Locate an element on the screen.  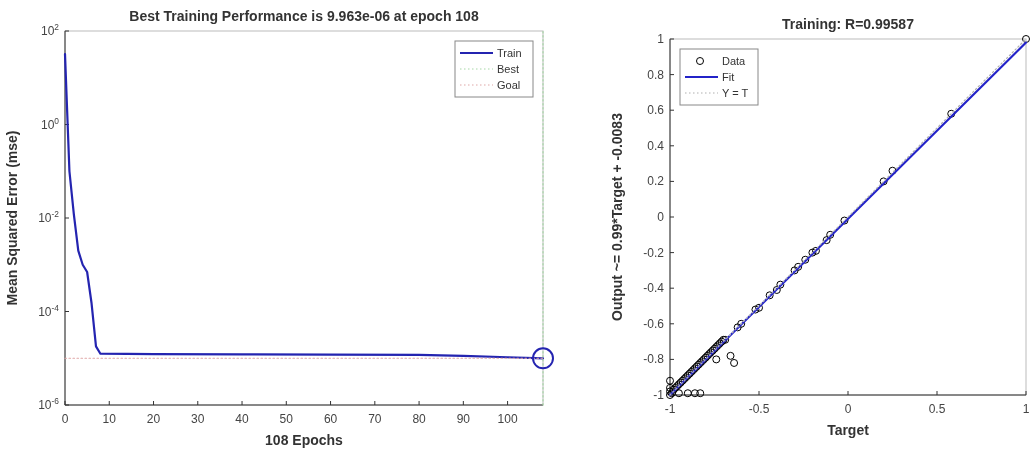
y-tick-label: 0 is located at coordinates (661, 217).